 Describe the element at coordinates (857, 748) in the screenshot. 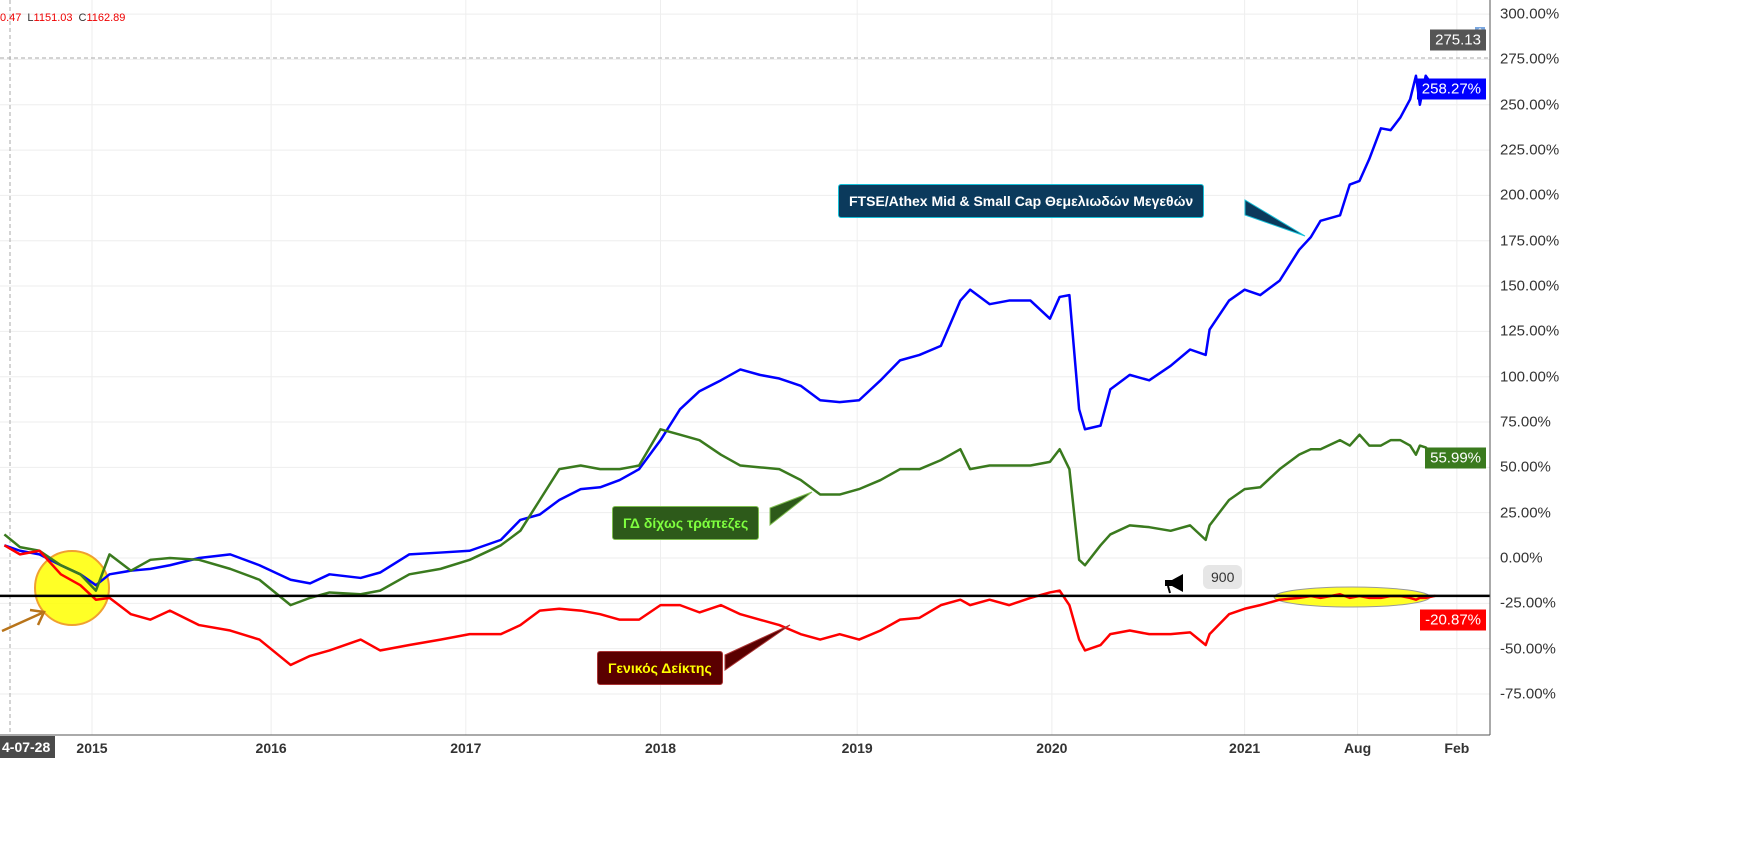

I see `x-tick-label: 2019` at that location.